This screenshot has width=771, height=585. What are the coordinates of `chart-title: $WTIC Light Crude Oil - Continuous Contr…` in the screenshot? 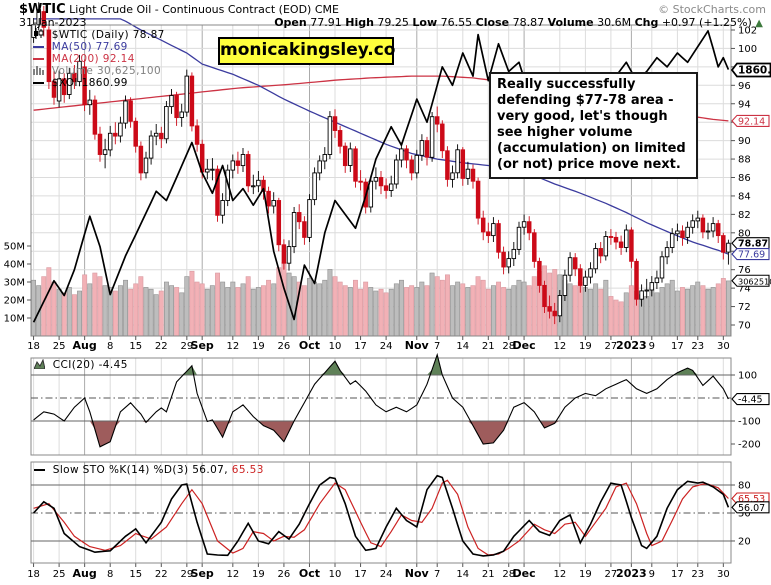 It's located at (179, 9).